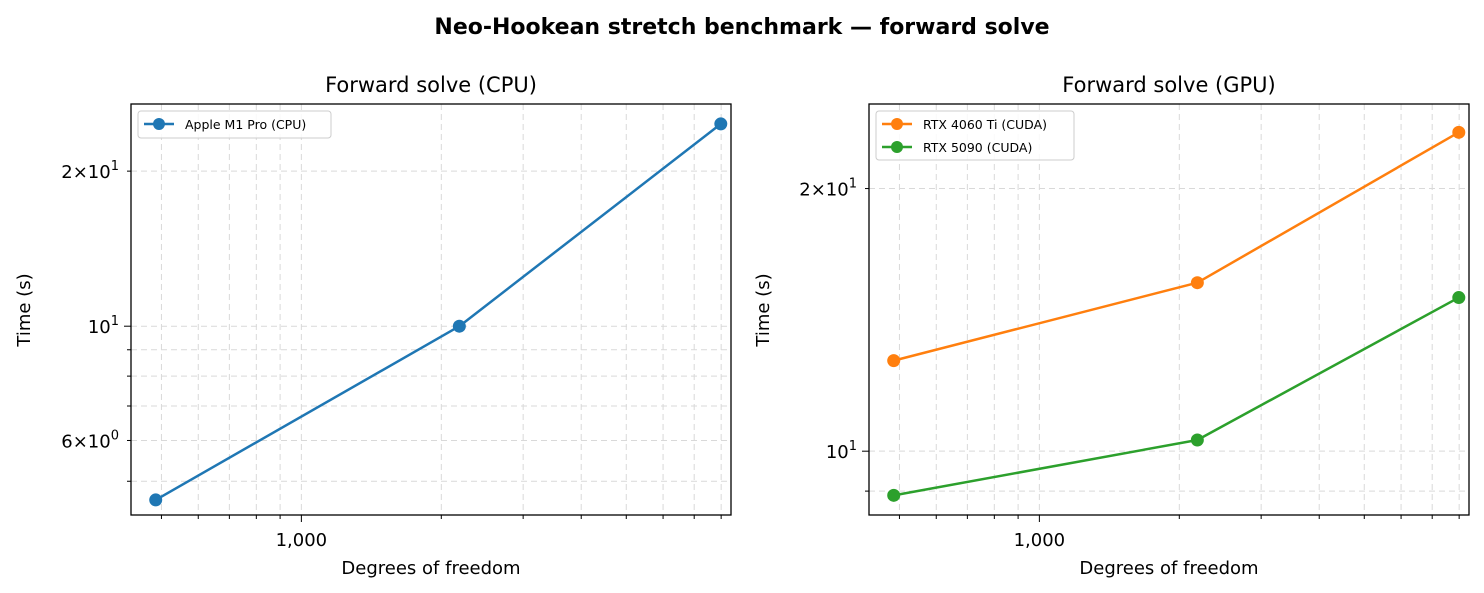  What do you see at coordinates (1040, 540) in the screenshot?
I see `gpu-x-tick-label: 1,000` at bounding box center [1040, 540].